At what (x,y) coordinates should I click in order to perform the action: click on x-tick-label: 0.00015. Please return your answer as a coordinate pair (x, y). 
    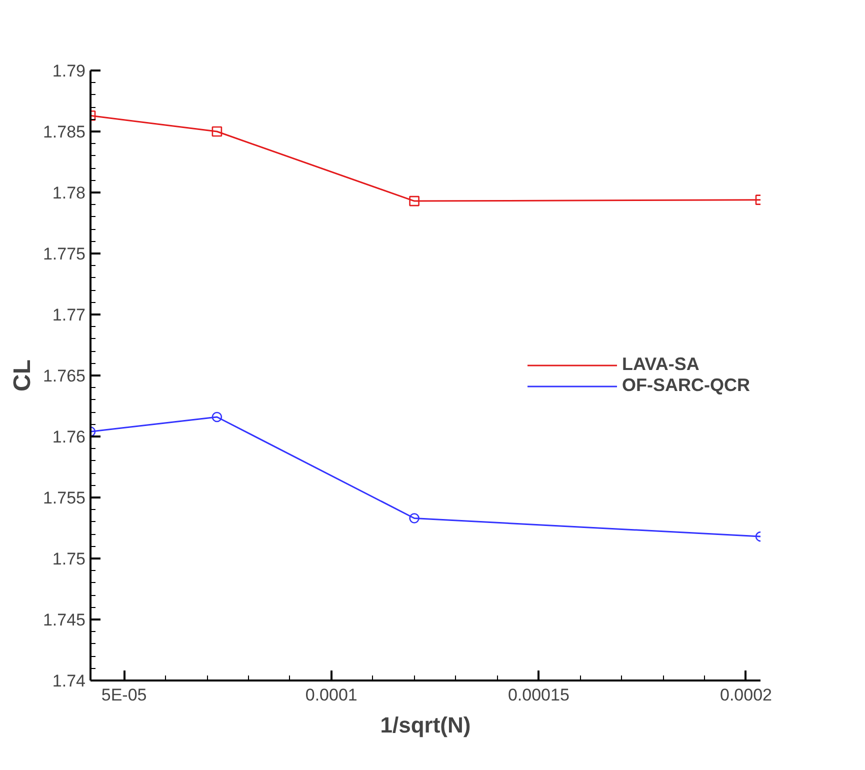
    Looking at the image, I should click on (539, 695).